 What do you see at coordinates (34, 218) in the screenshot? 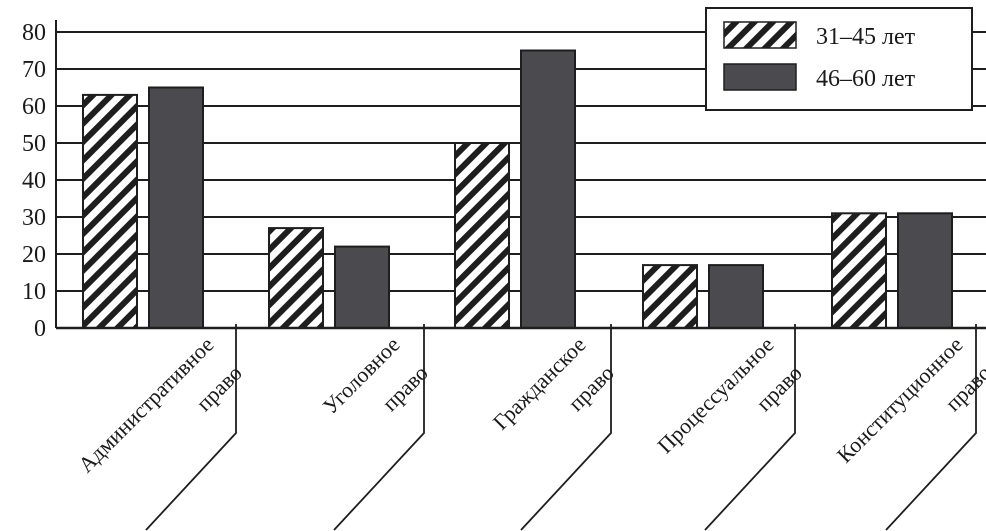
I see `y-tick-label: 30` at bounding box center [34, 218].